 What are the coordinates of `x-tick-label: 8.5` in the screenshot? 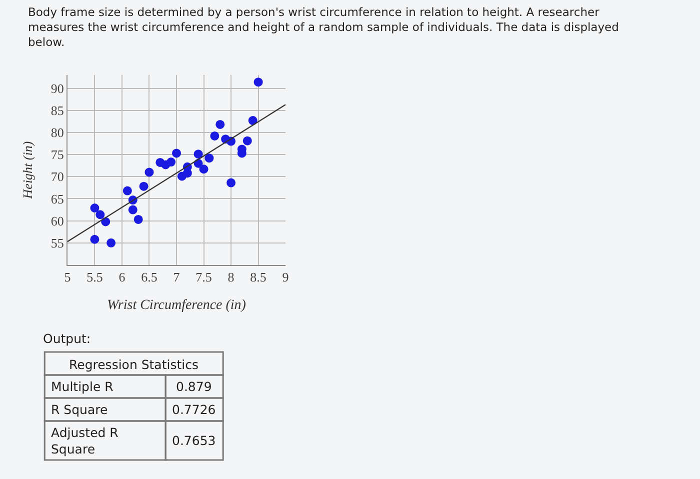 It's located at (258, 277).